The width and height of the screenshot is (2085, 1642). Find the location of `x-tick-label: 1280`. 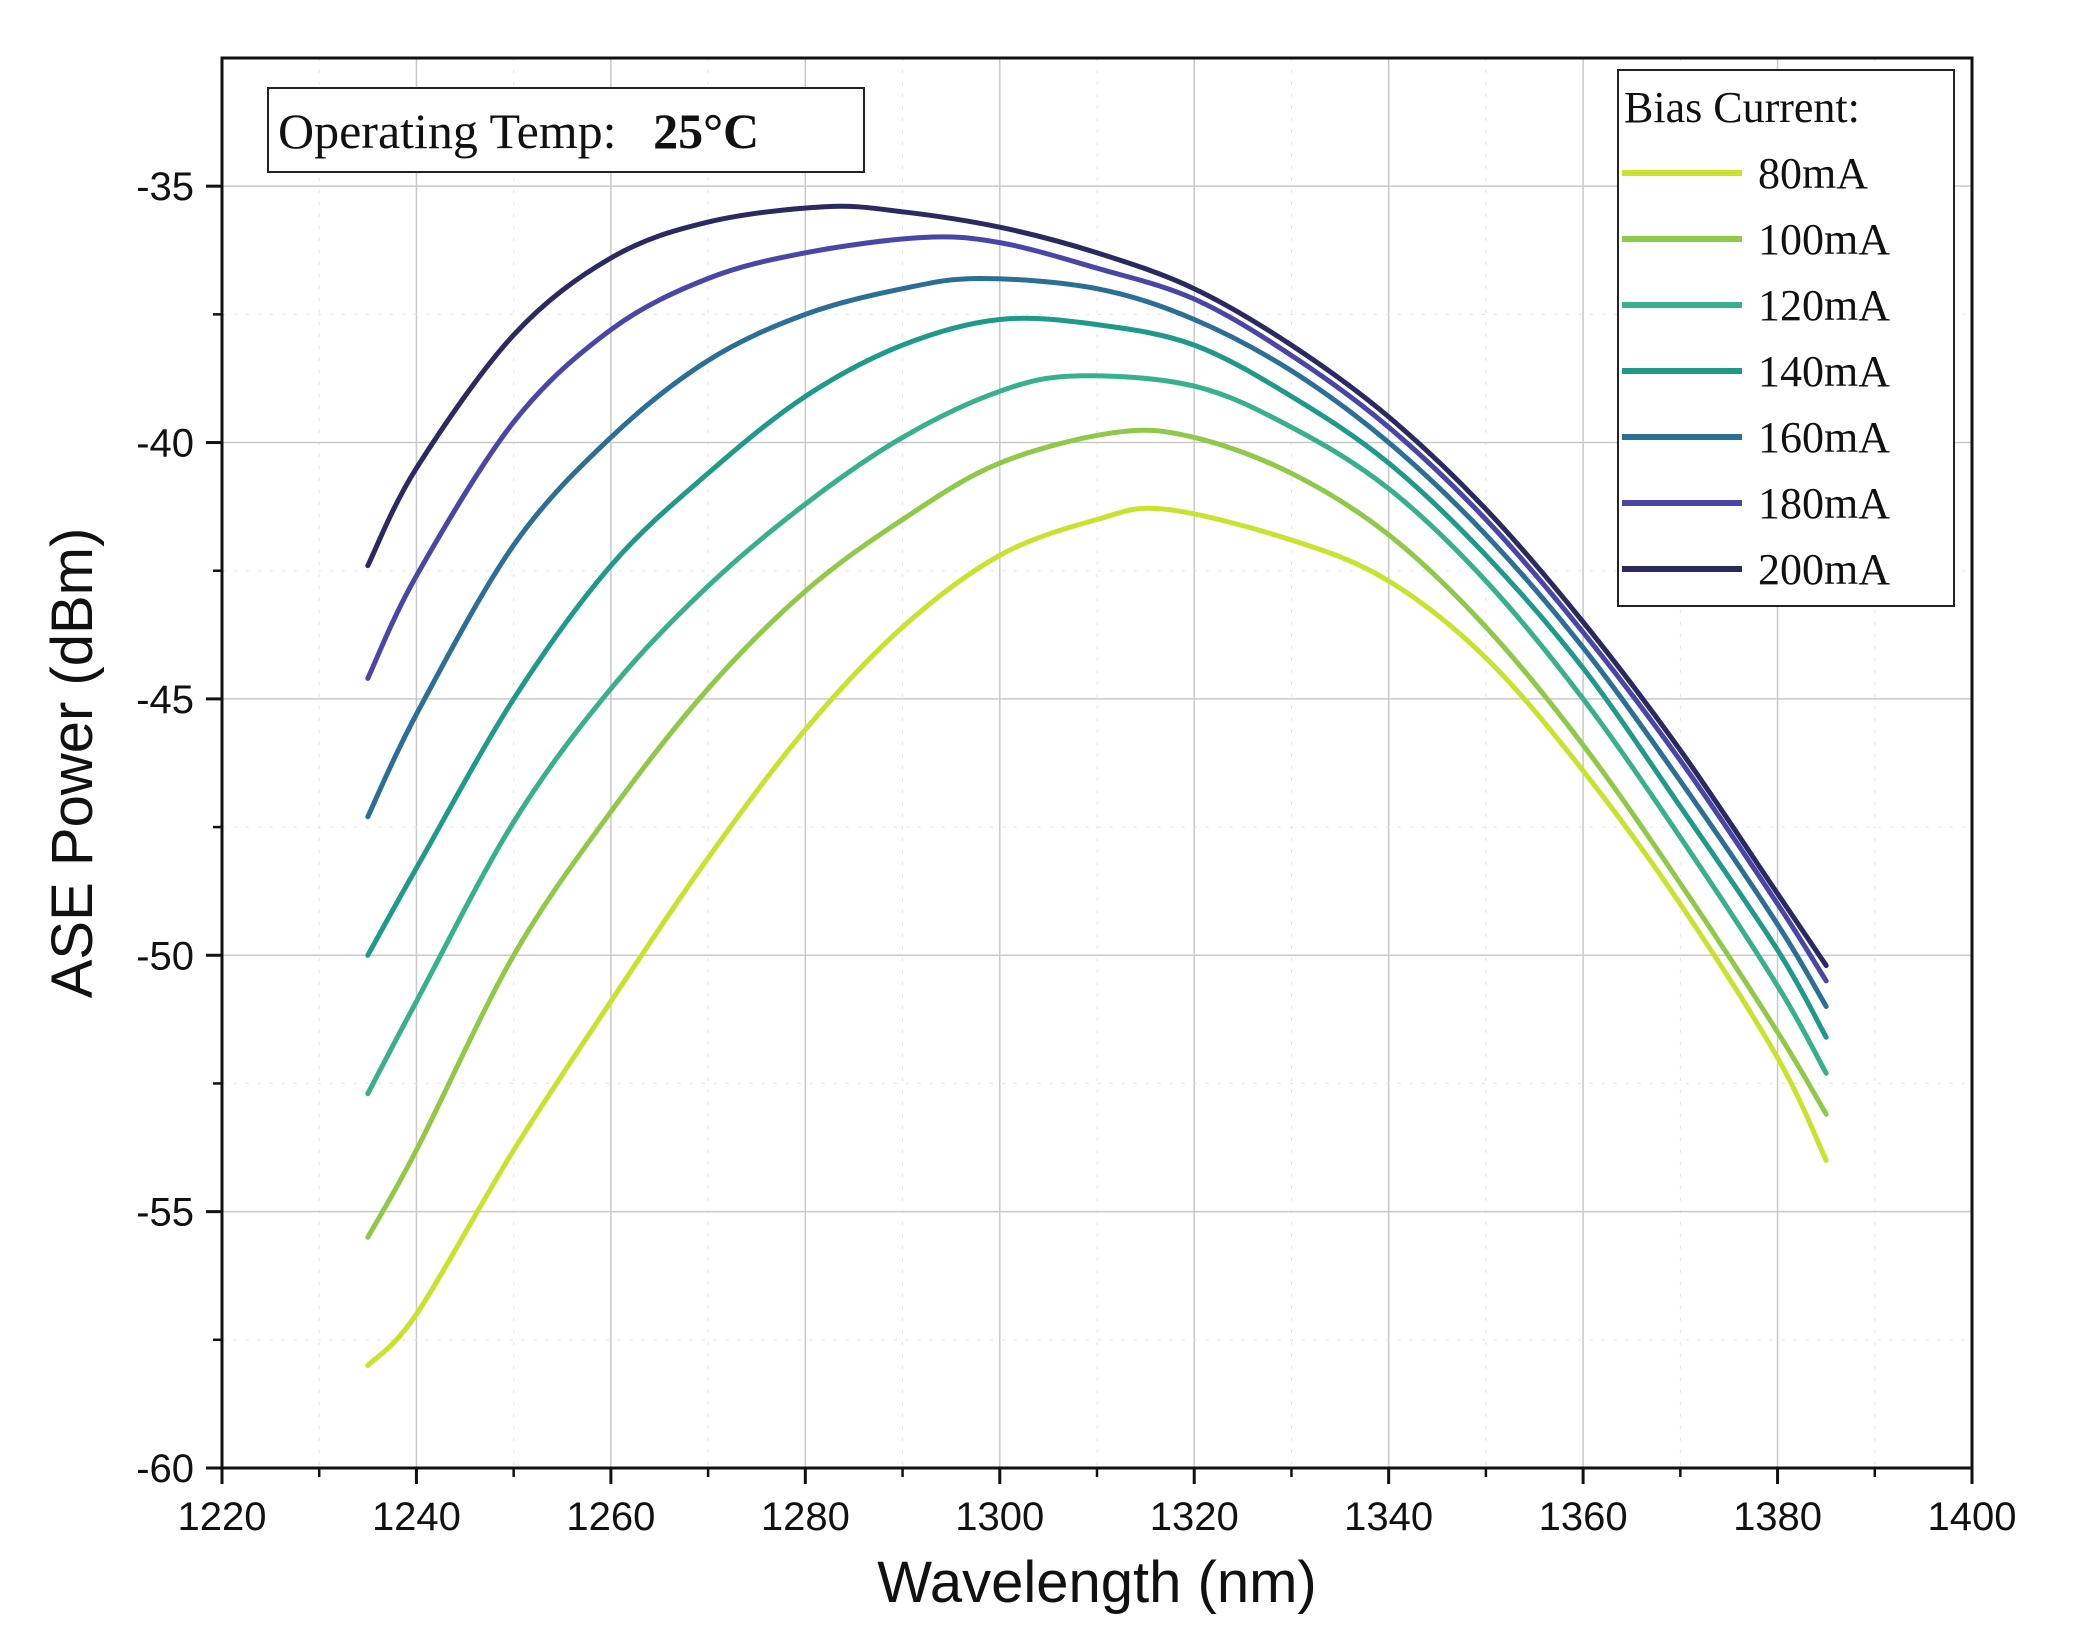

x-tick-label: 1280 is located at coordinates (805, 1517).